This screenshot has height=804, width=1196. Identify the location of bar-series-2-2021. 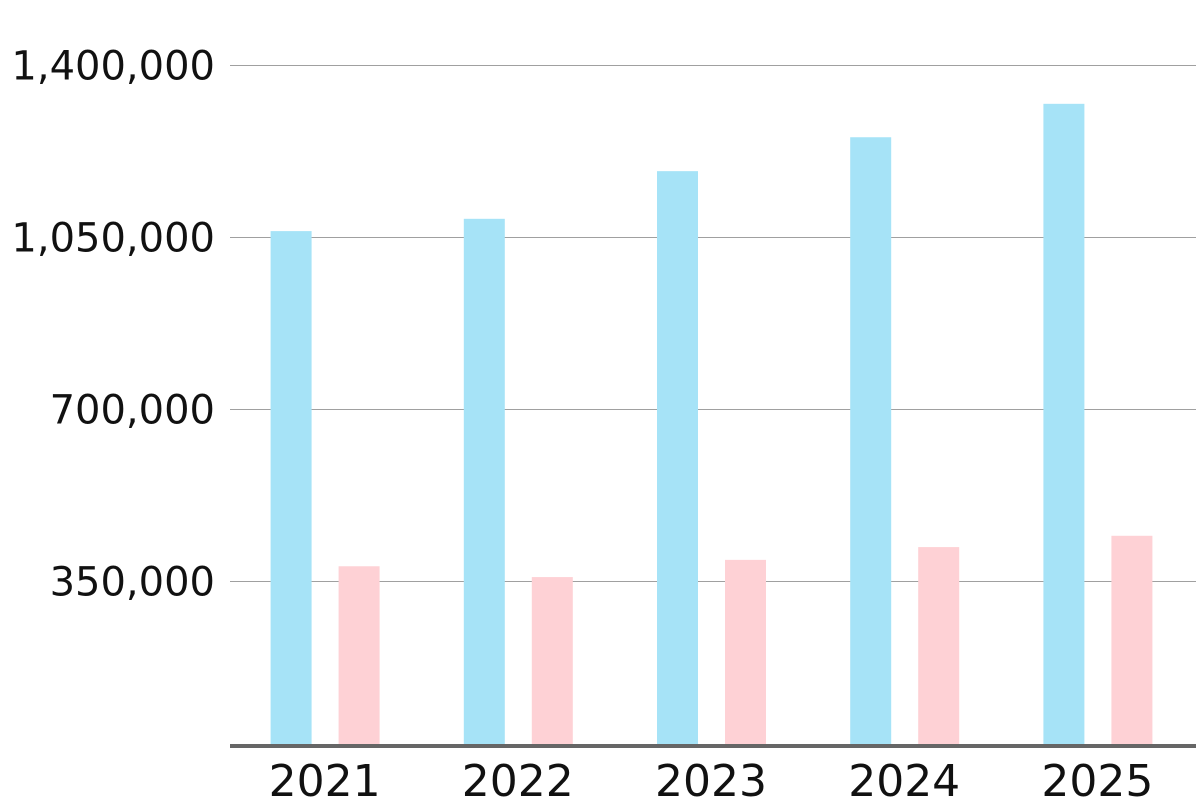
(359, 656).